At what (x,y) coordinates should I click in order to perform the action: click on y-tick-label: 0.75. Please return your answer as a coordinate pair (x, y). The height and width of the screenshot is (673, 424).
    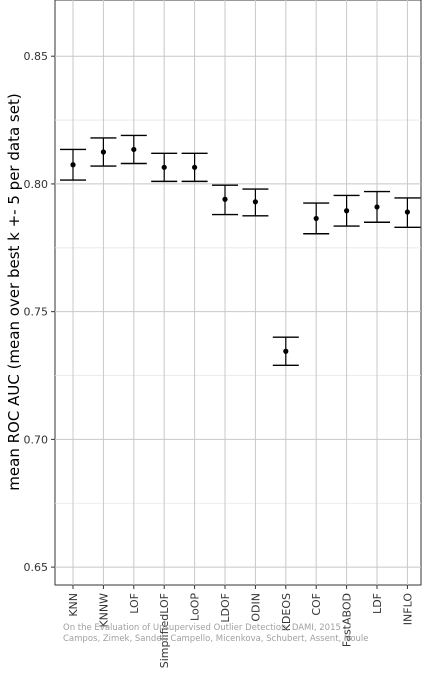
    Looking at the image, I should click on (36, 312).